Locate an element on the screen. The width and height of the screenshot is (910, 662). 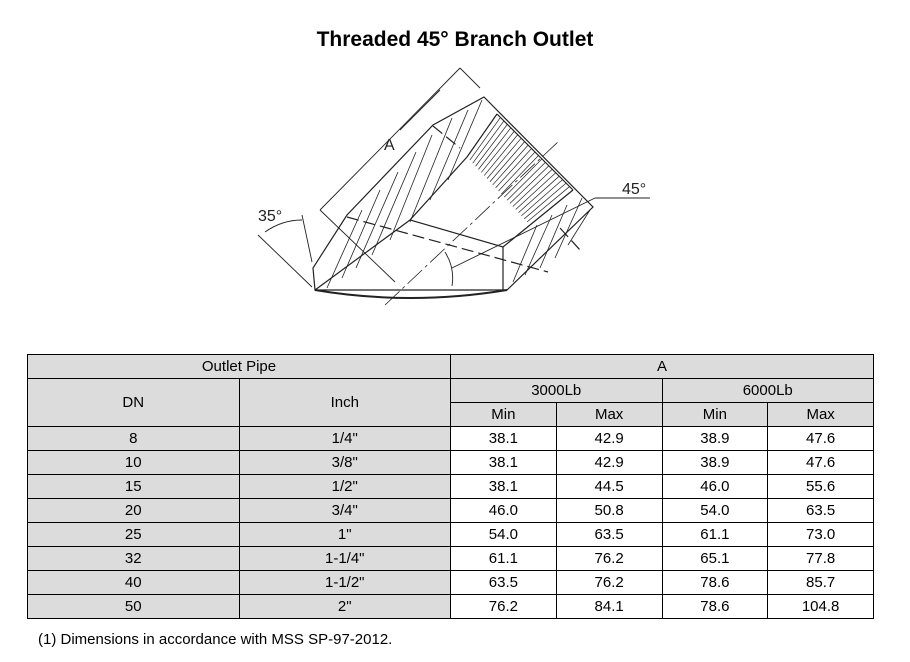
threads is located at coordinates (520, 169).